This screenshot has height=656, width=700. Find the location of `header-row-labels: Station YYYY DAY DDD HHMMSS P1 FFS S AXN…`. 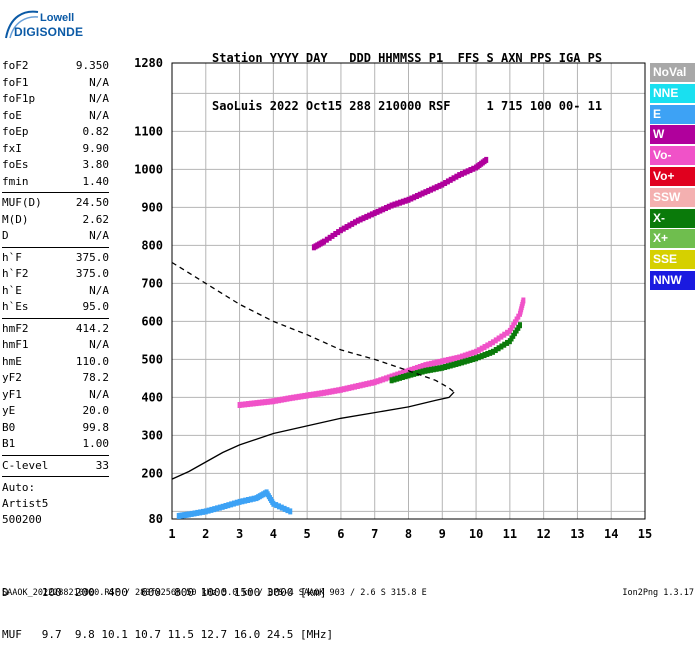

header-row-labels: Station YYYY DAY DDD HHMMSS P1 FFS S AXN… is located at coordinates (407, 58).